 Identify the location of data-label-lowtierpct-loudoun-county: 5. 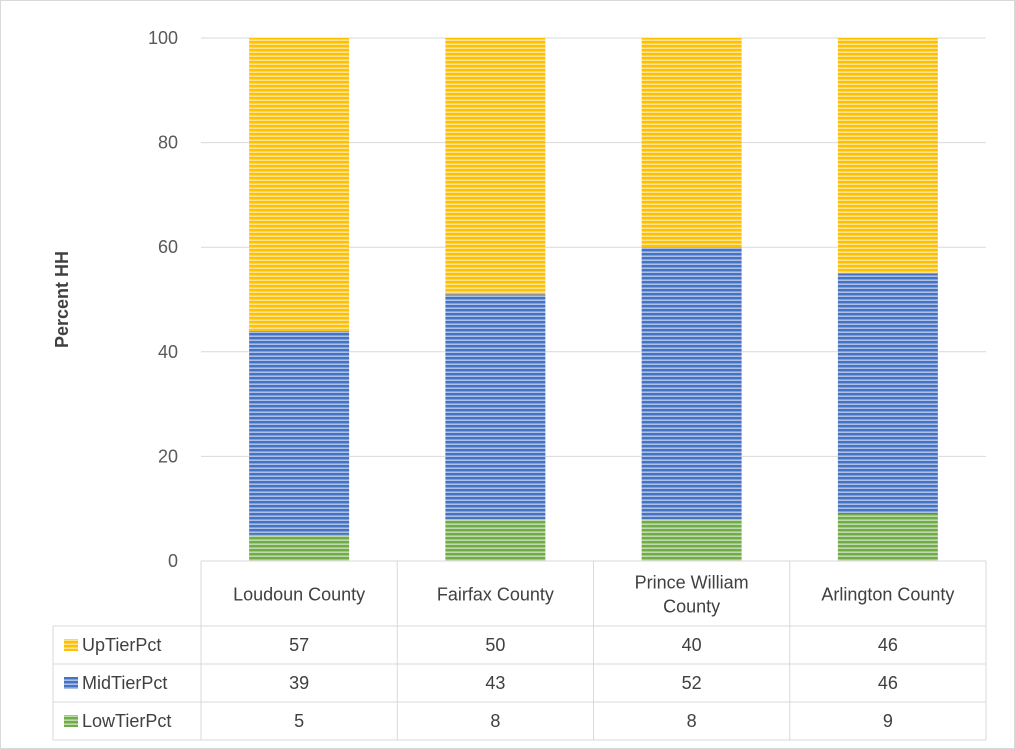
(299, 721).